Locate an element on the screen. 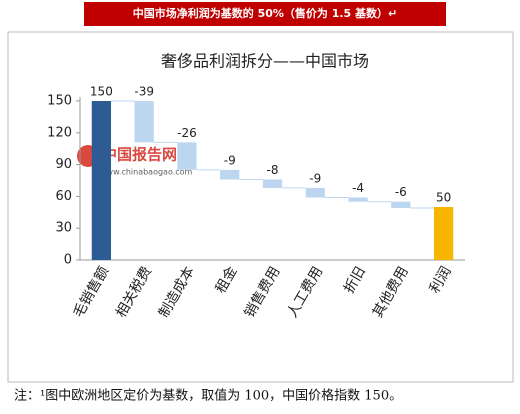 The width and height of the screenshot is (520, 414). footnote: 注：¹图中欧洲地区定价为基数，取值为 100，中国价格指数 150。 is located at coordinates (208, 396).